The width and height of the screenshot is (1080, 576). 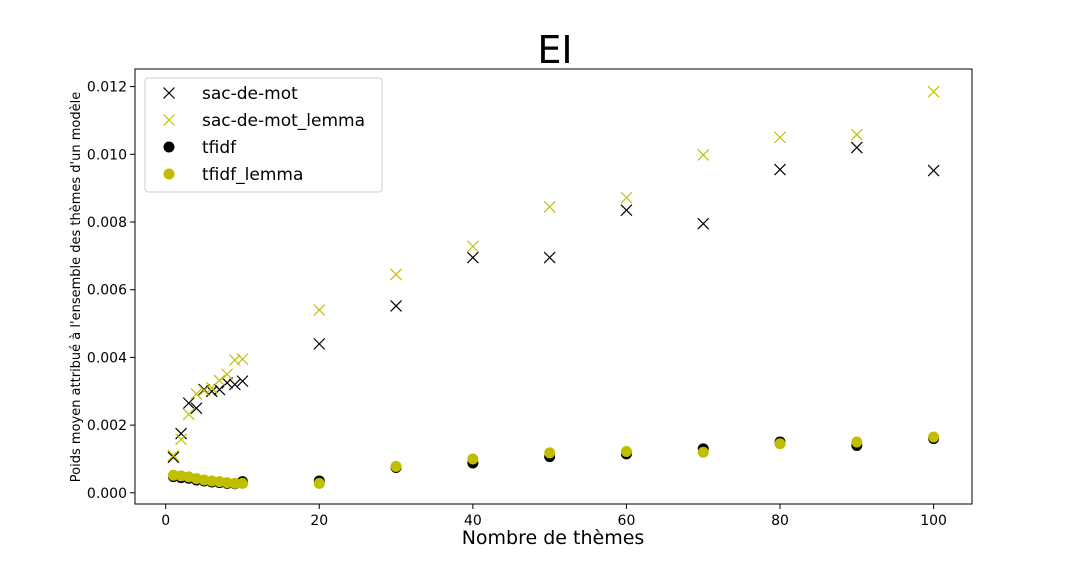 What do you see at coordinates (283, 121) in the screenshot?
I see `legend-label: sac-de-mot_lemma` at bounding box center [283, 121].